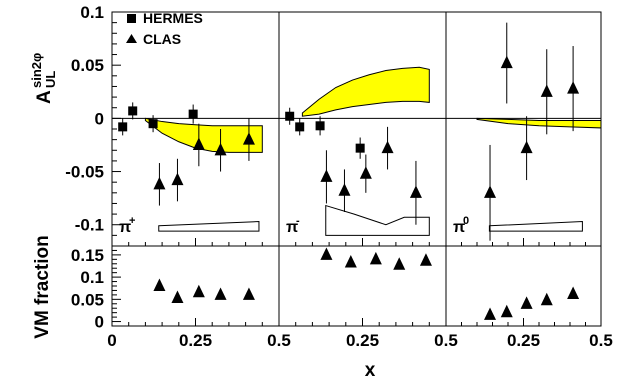 This screenshot has height=383, width=633. What do you see at coordinates (164, 28) in the screenshot?
I see `legend: HERMES CLAS` at bounding box center [164, 28].